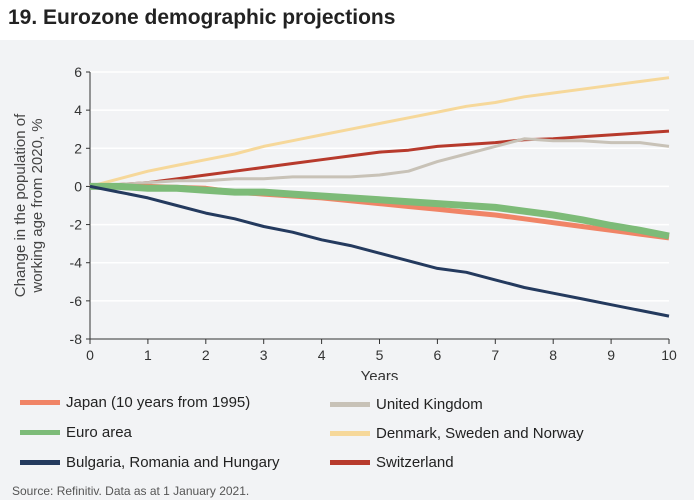 Image resolution: width=694 pixels, height=500 pixels. What do you see at coordinates (202, 17) in the screenshot?
I see `chart-title: 19. Eurozone demographic projections` at bounding box center [202, 17].